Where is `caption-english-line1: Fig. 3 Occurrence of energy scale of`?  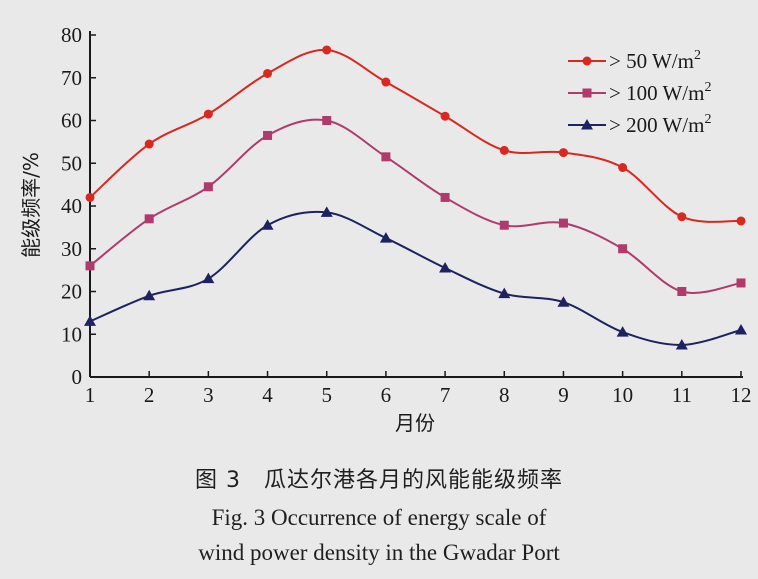 caption-english-line1: Fig. 3 Occurrence of energy scale of is located at coordinates (379, 517).